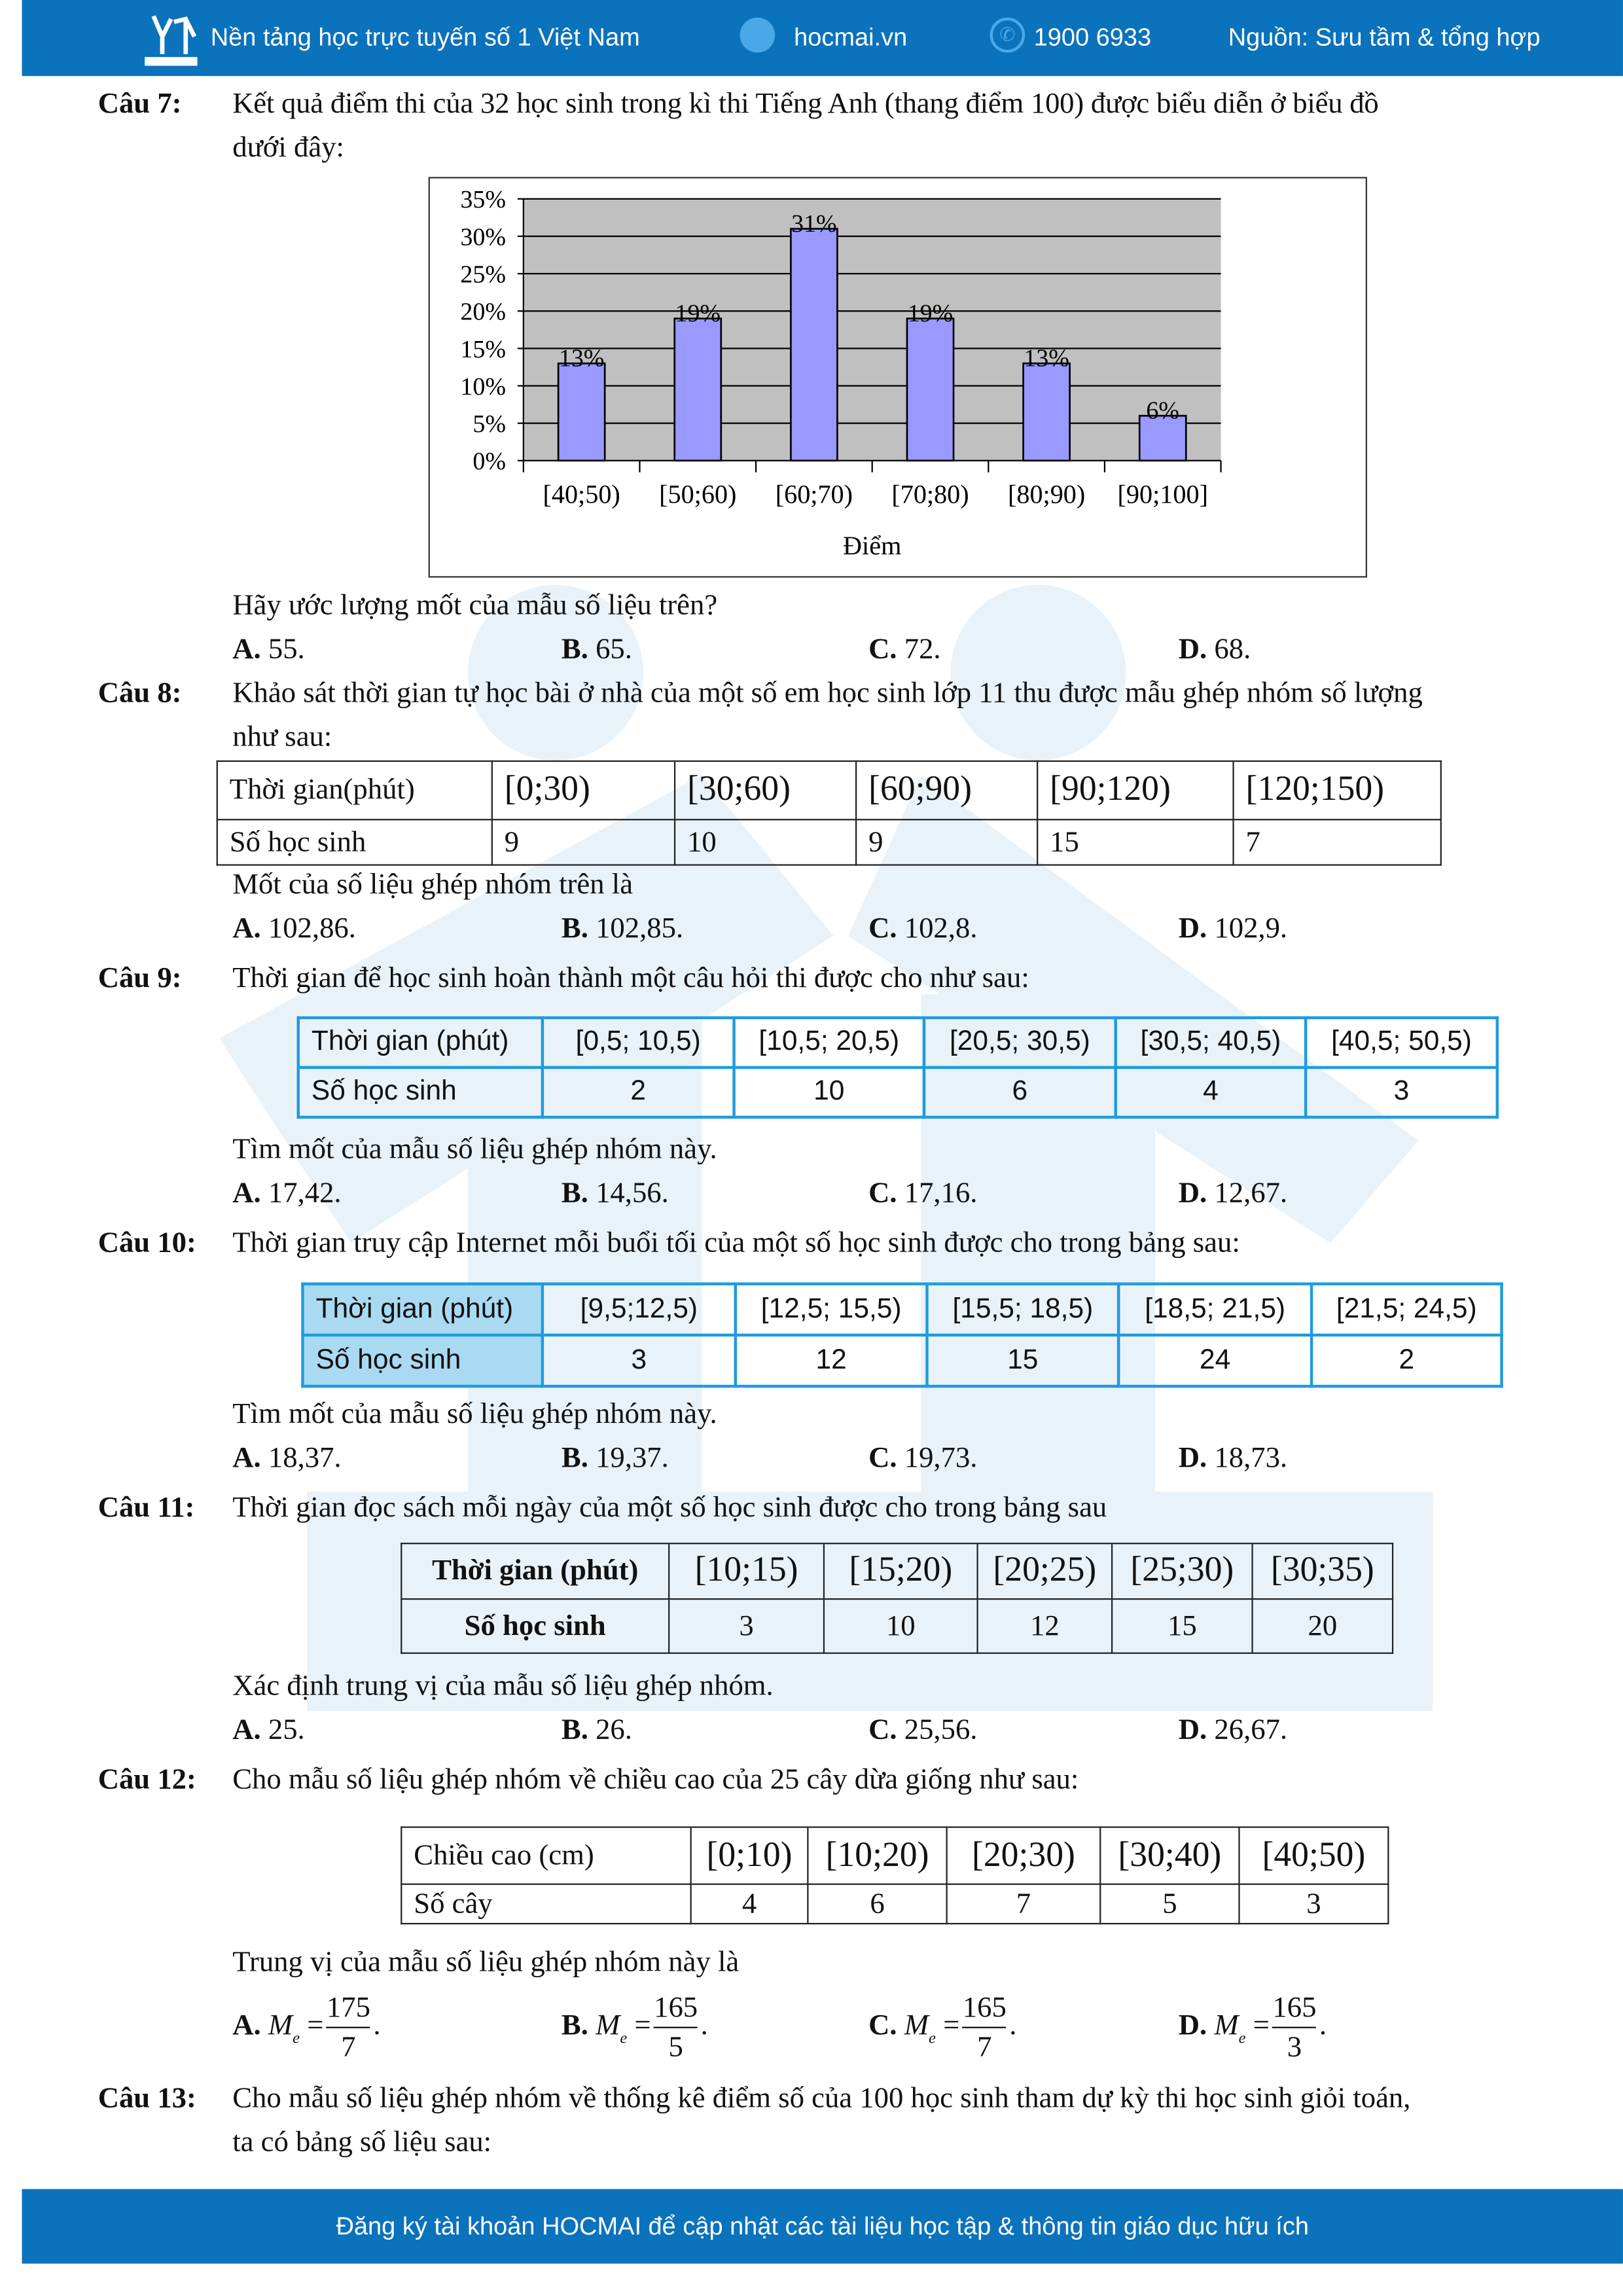 The height and width of the screenshot is (2296, 1623). I want to click on option-value: 25,56., so click(941, 1729).